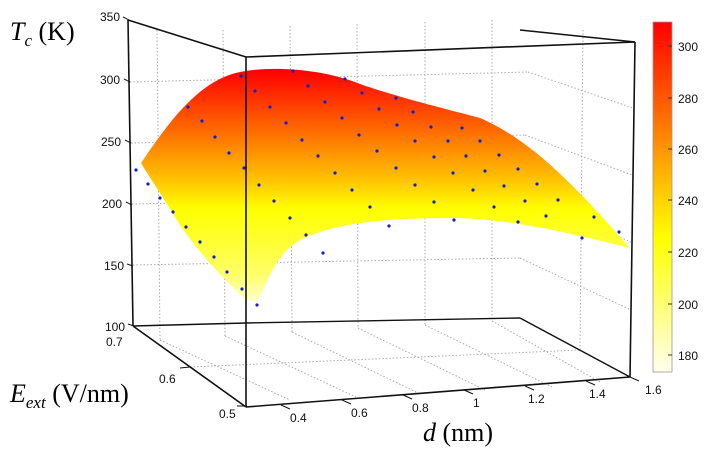 This screenshot has width=709, height=454. Describe the element at coordinates (298, 418) in the screenshot. I see `x-tick-0-4: 0.4` at that location.